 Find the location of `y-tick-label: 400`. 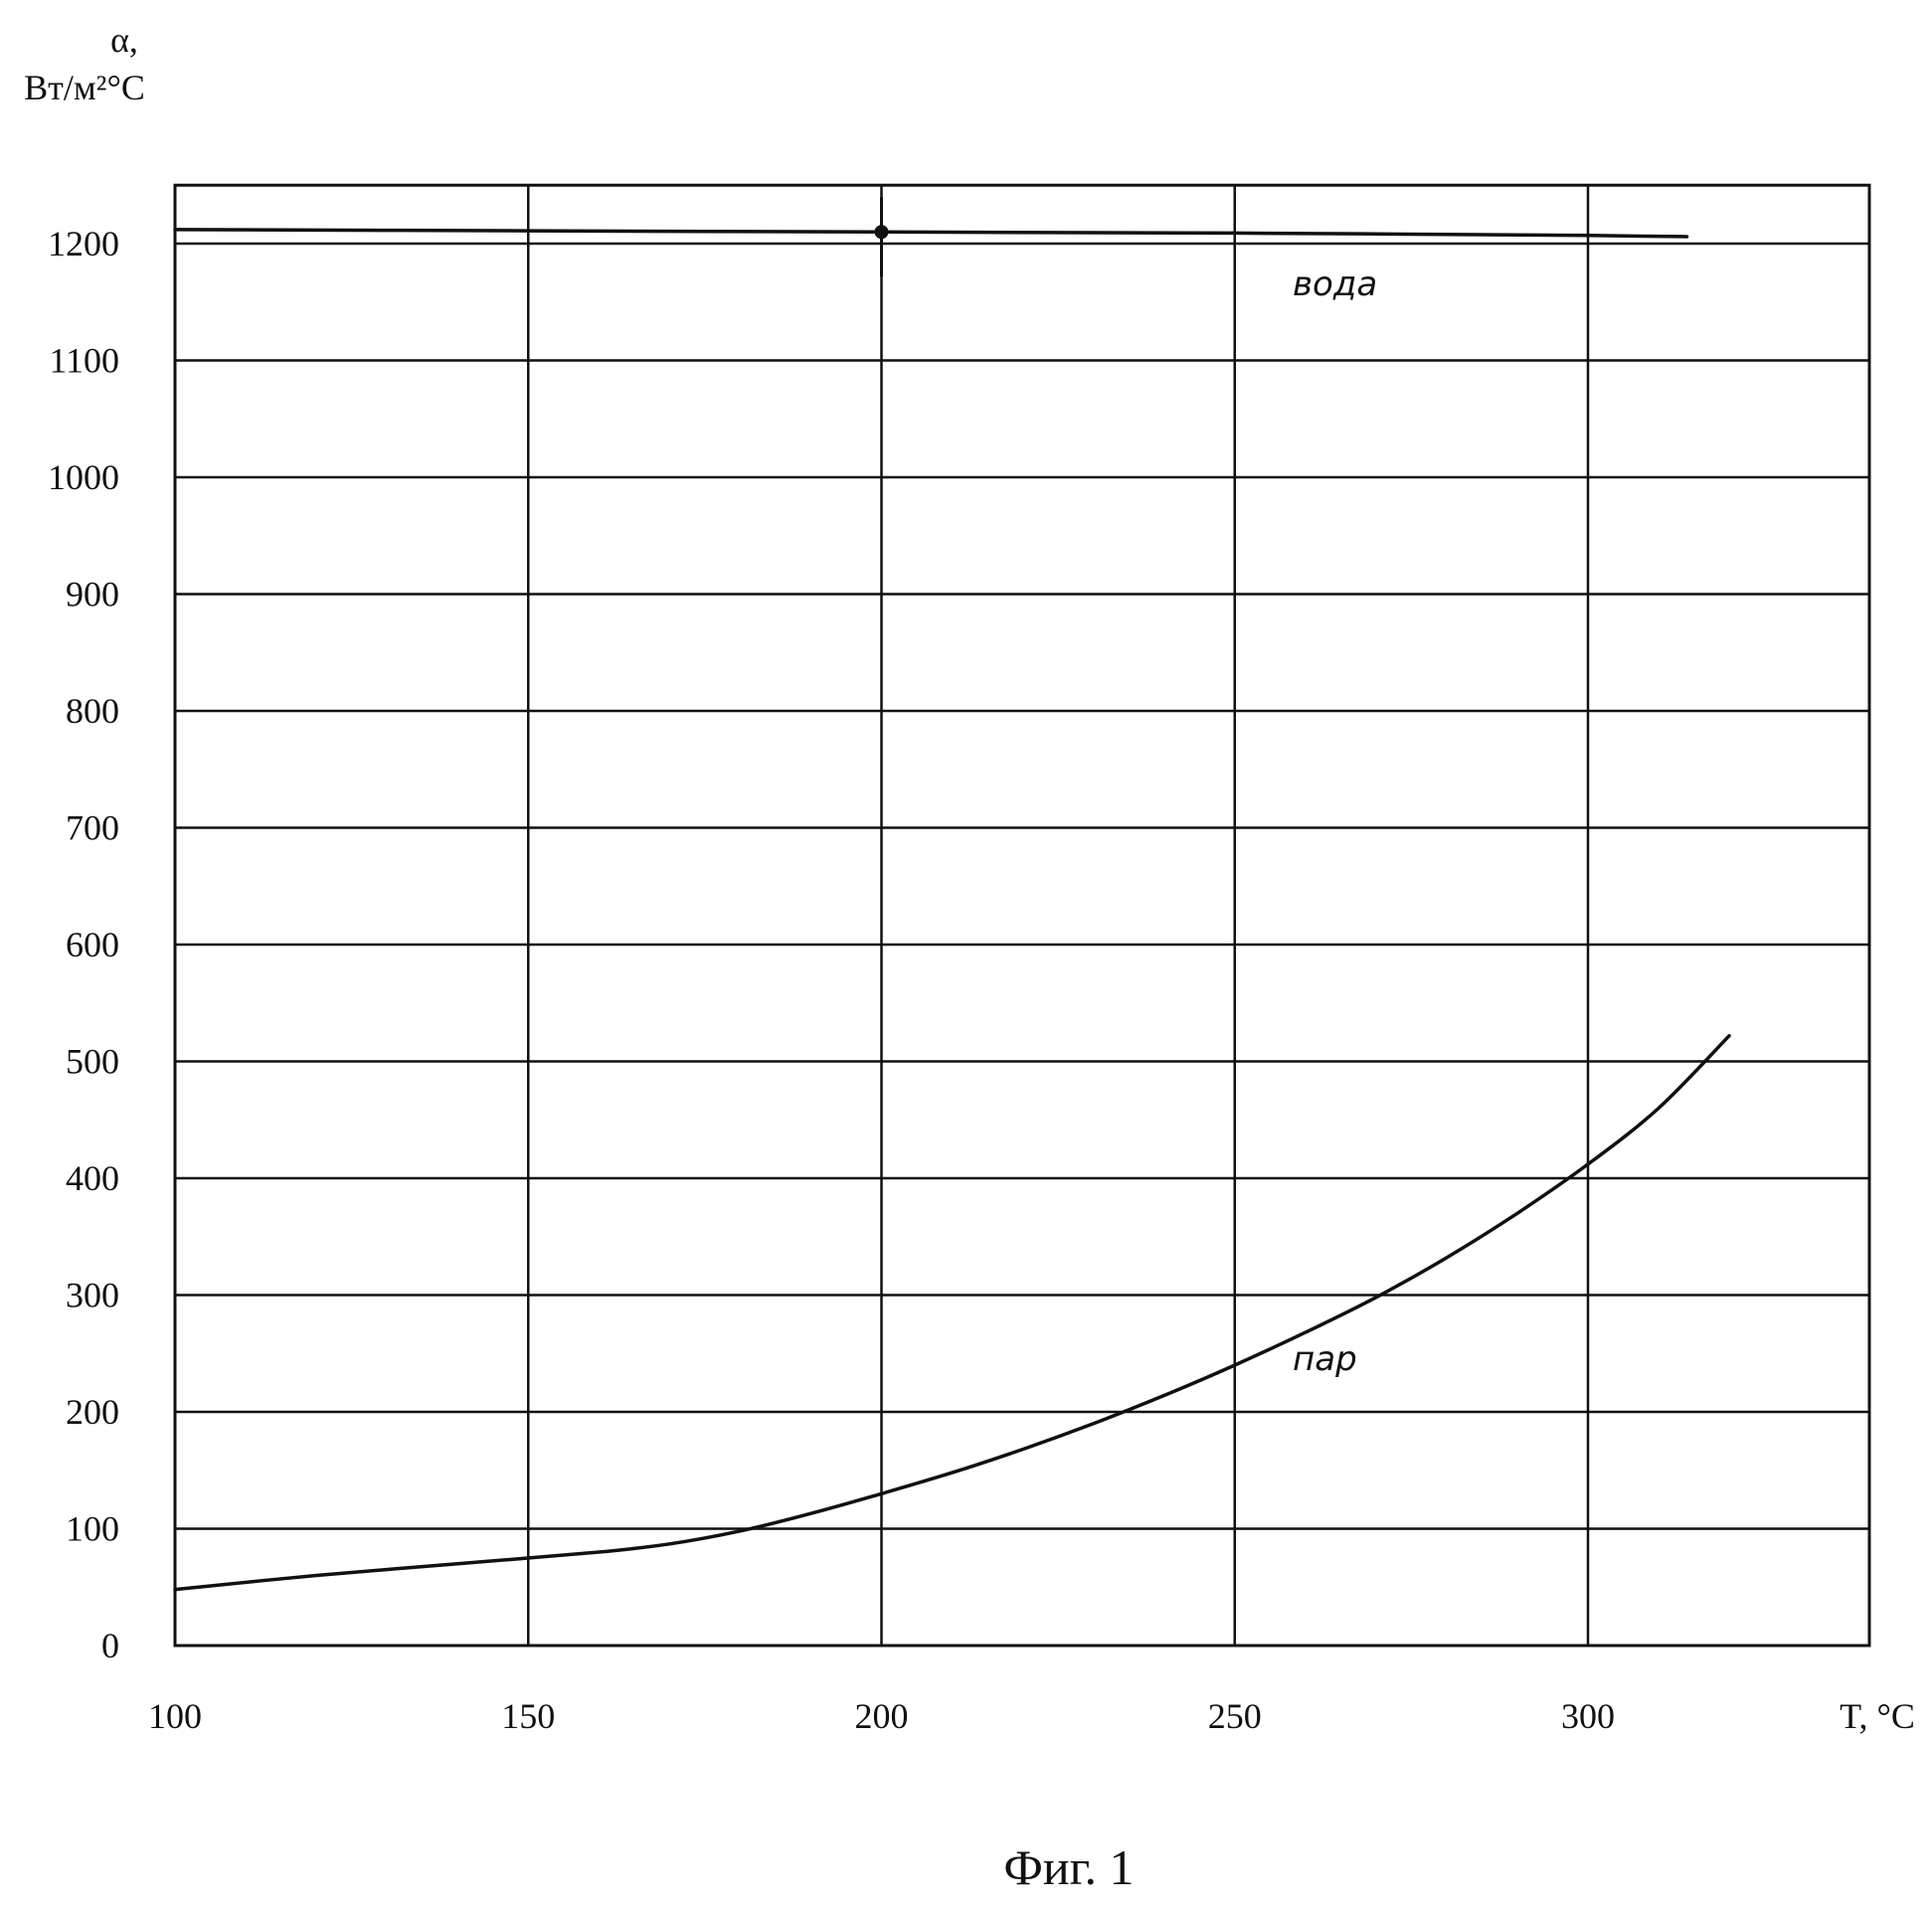

y-tick-label: 400 is located at coordinates (92, 1178).